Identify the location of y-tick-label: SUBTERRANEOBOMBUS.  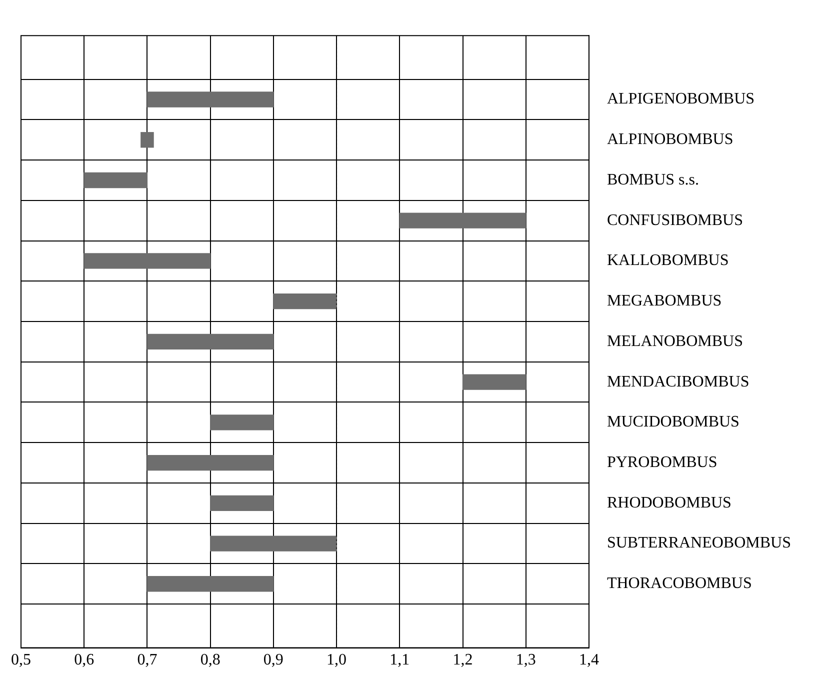
(698, 543).